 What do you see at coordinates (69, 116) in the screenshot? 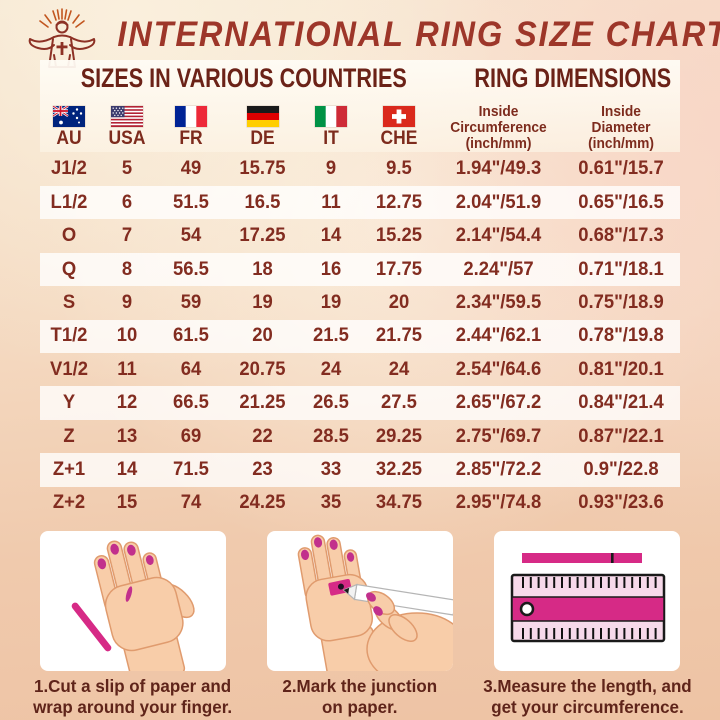
I see `australia-flag-icon` at bounding box center [69, 116].